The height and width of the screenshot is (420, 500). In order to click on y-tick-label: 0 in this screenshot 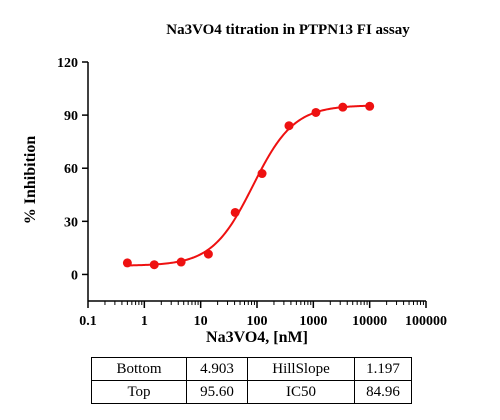, I will do `click(74, 275)`.